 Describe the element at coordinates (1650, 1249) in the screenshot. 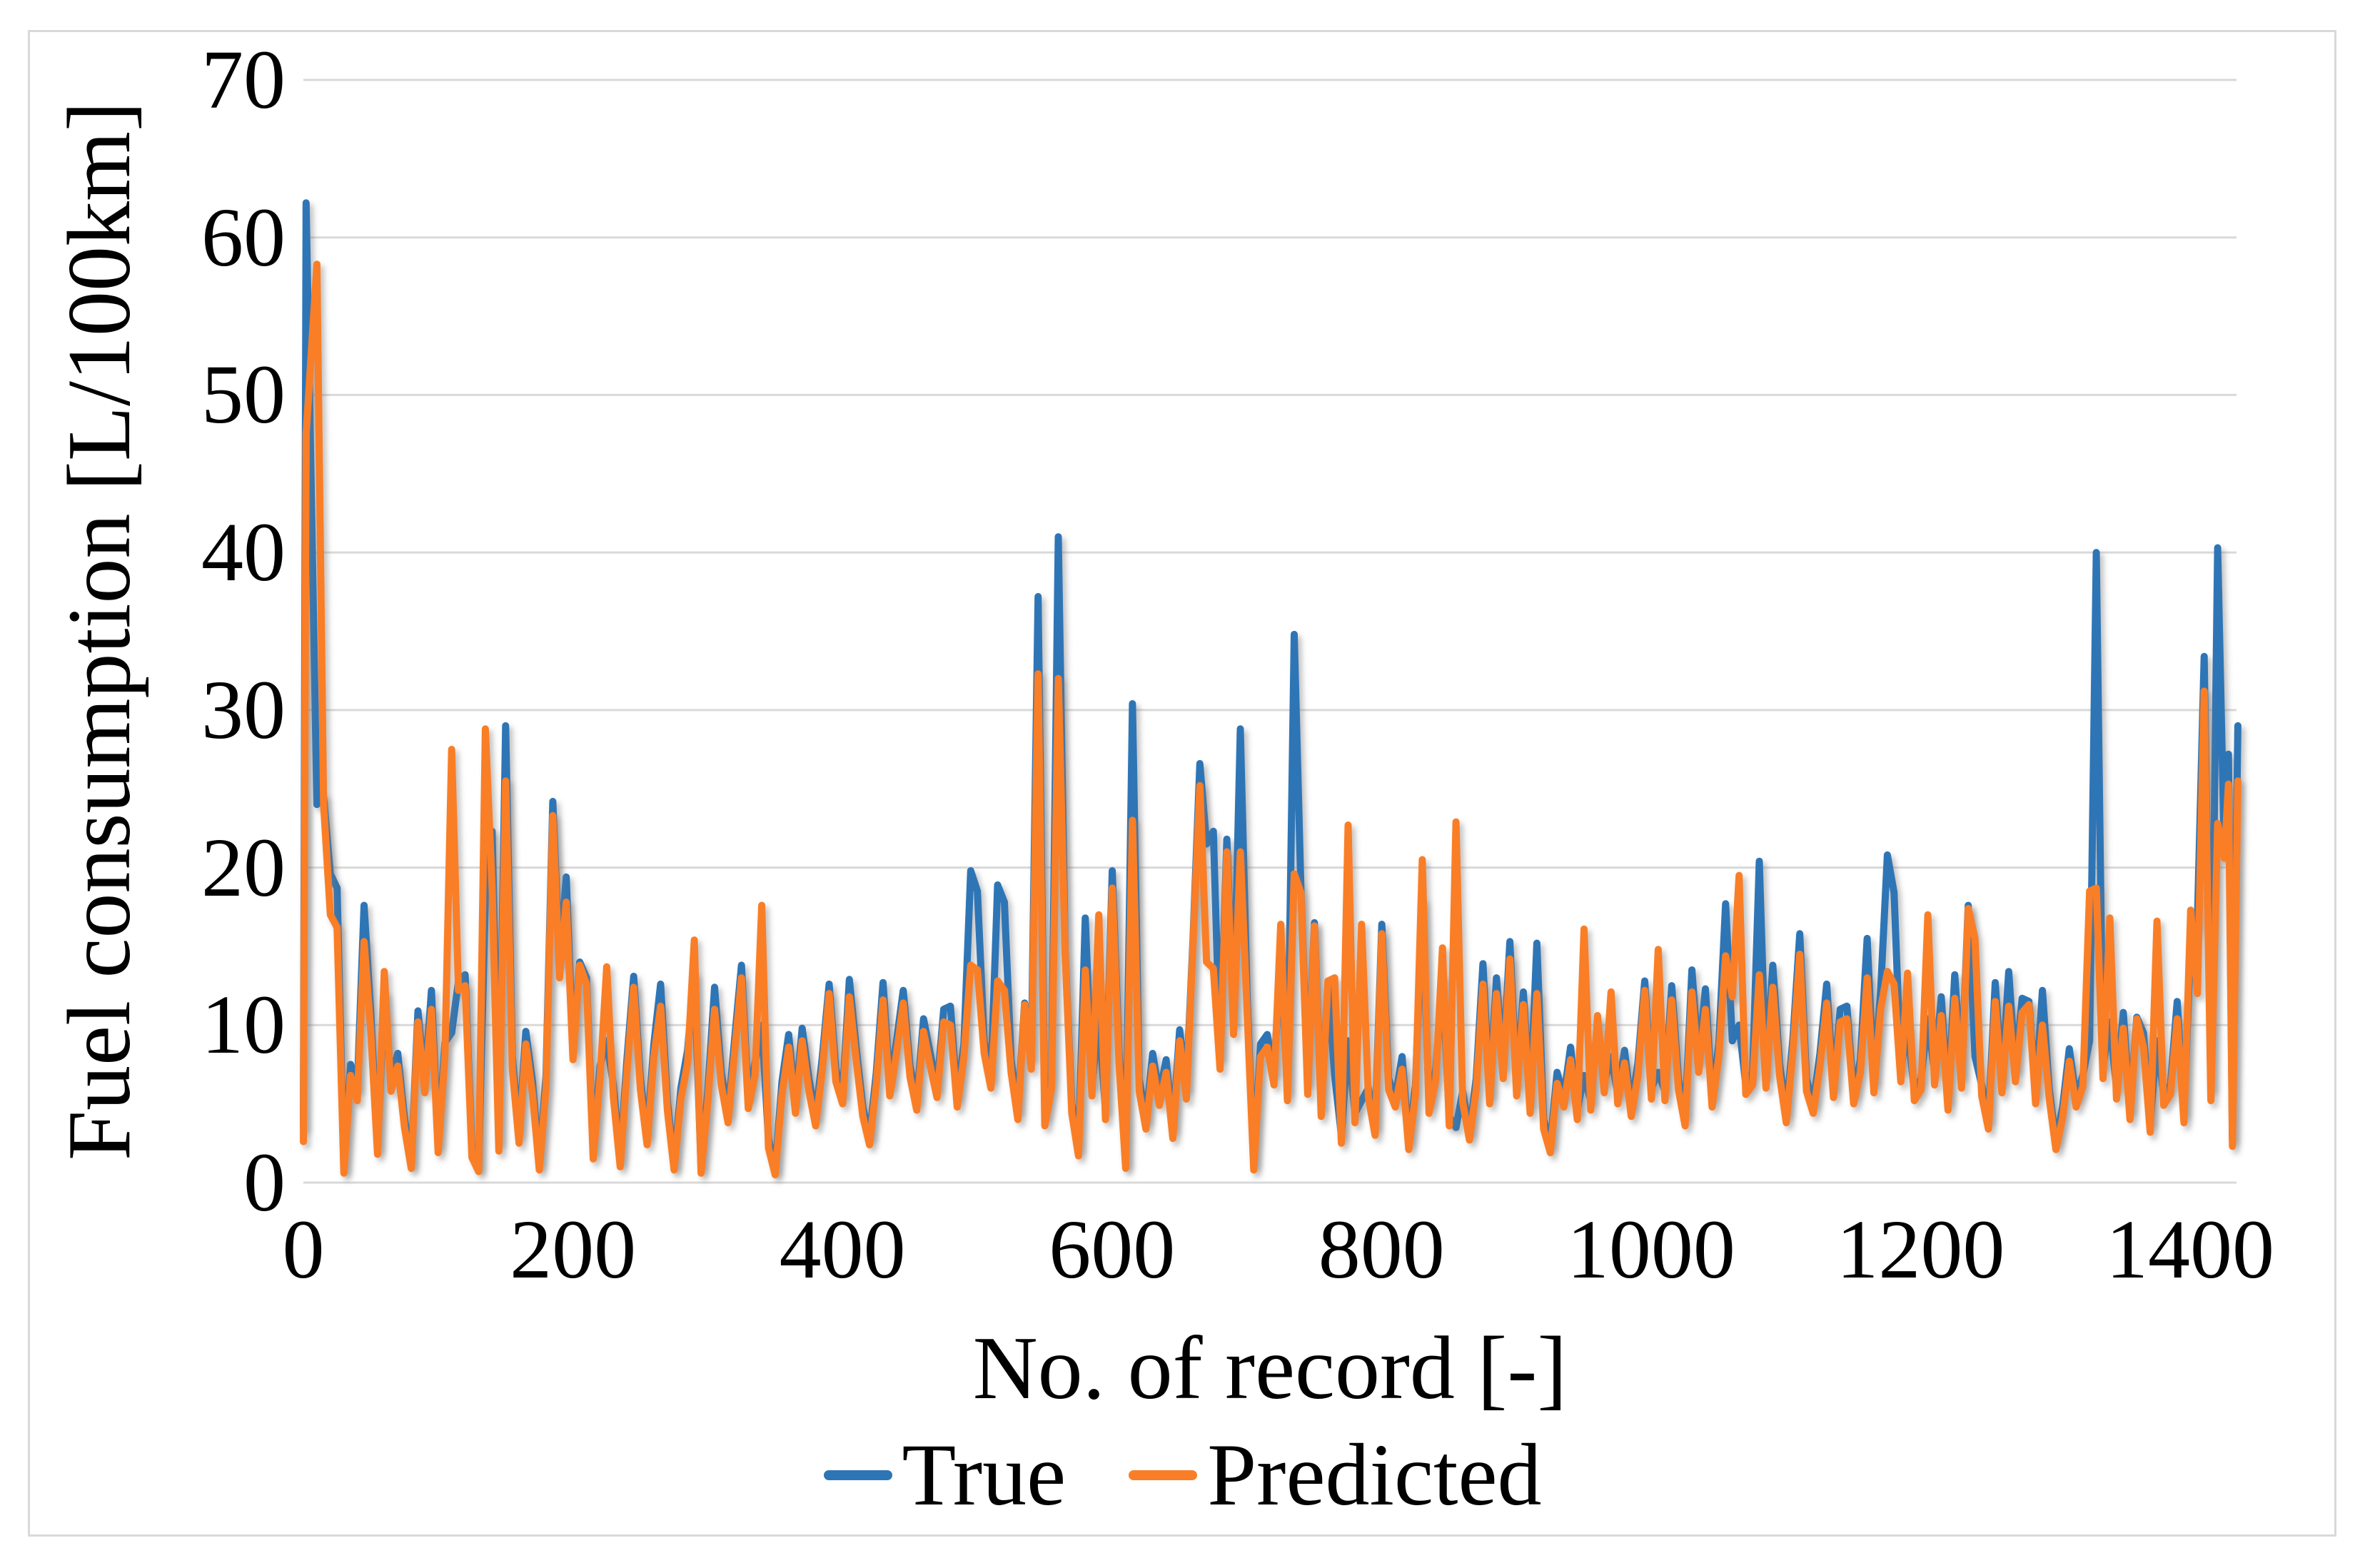

I see `x-tick-label-1000: 1000` at that location.